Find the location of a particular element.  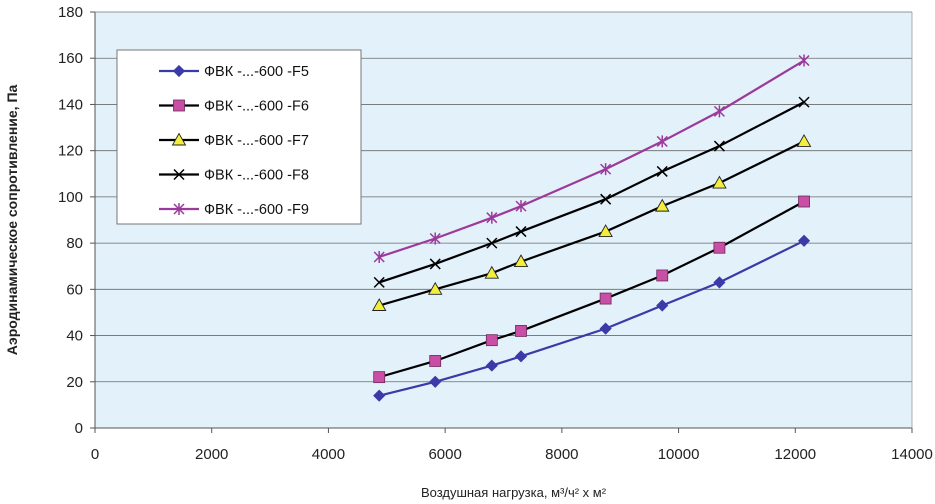

legend-item: ФВК -...-600 -F7 is located at coordinates (234, 140).